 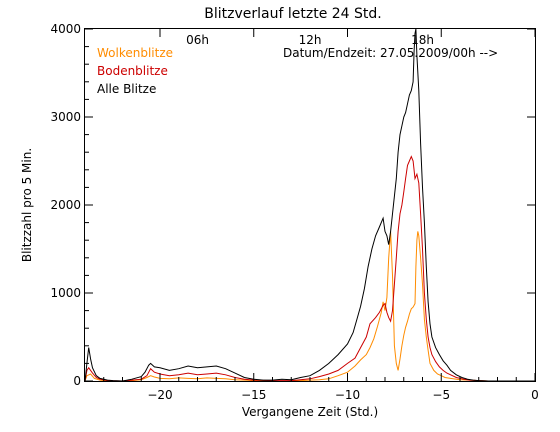 I want to click on top-axis-label: 12h, so click(x=310, y=40).